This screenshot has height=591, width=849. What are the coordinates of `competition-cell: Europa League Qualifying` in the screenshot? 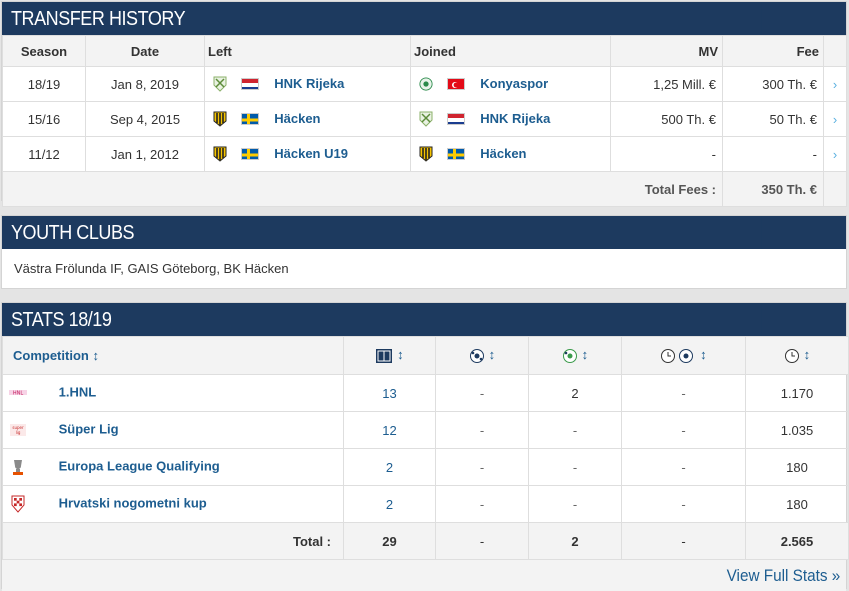 It's located at (173, 467).